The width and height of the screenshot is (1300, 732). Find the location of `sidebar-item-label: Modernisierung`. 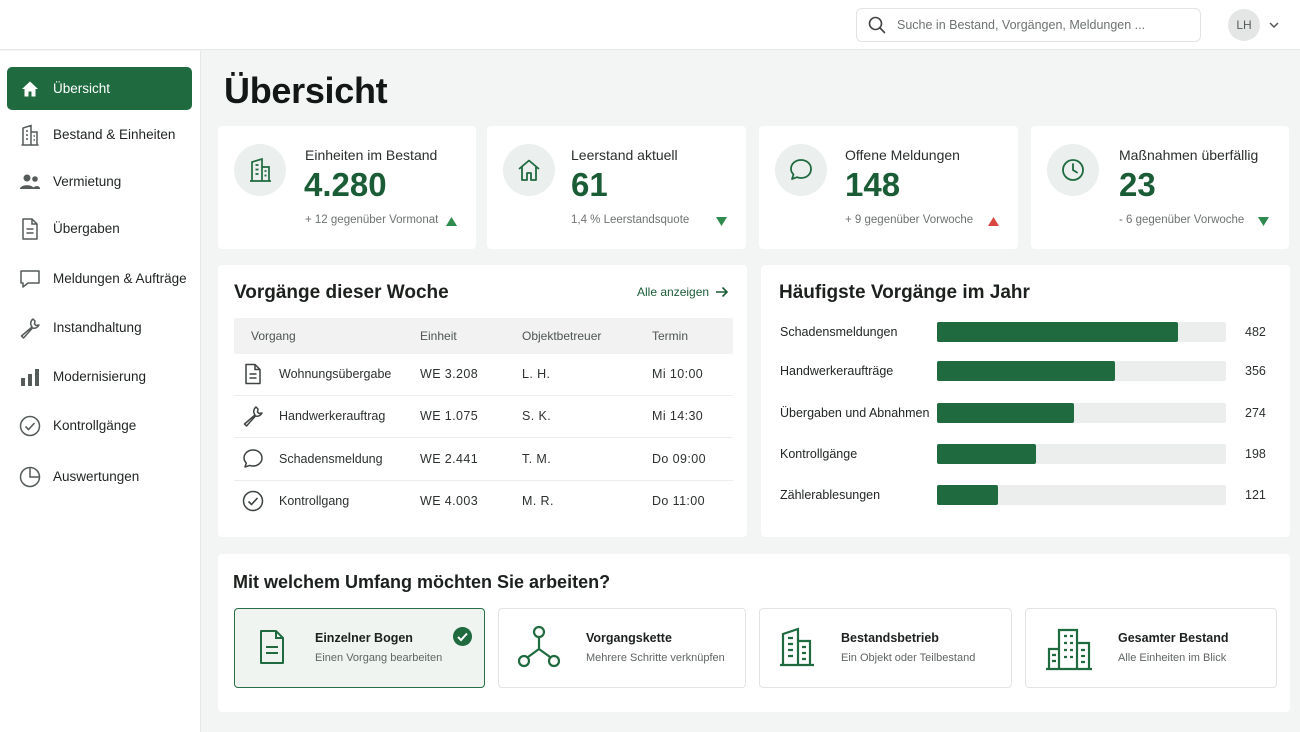

sidebar-item-label: Modernisierung is located at coordinates (100, 376).